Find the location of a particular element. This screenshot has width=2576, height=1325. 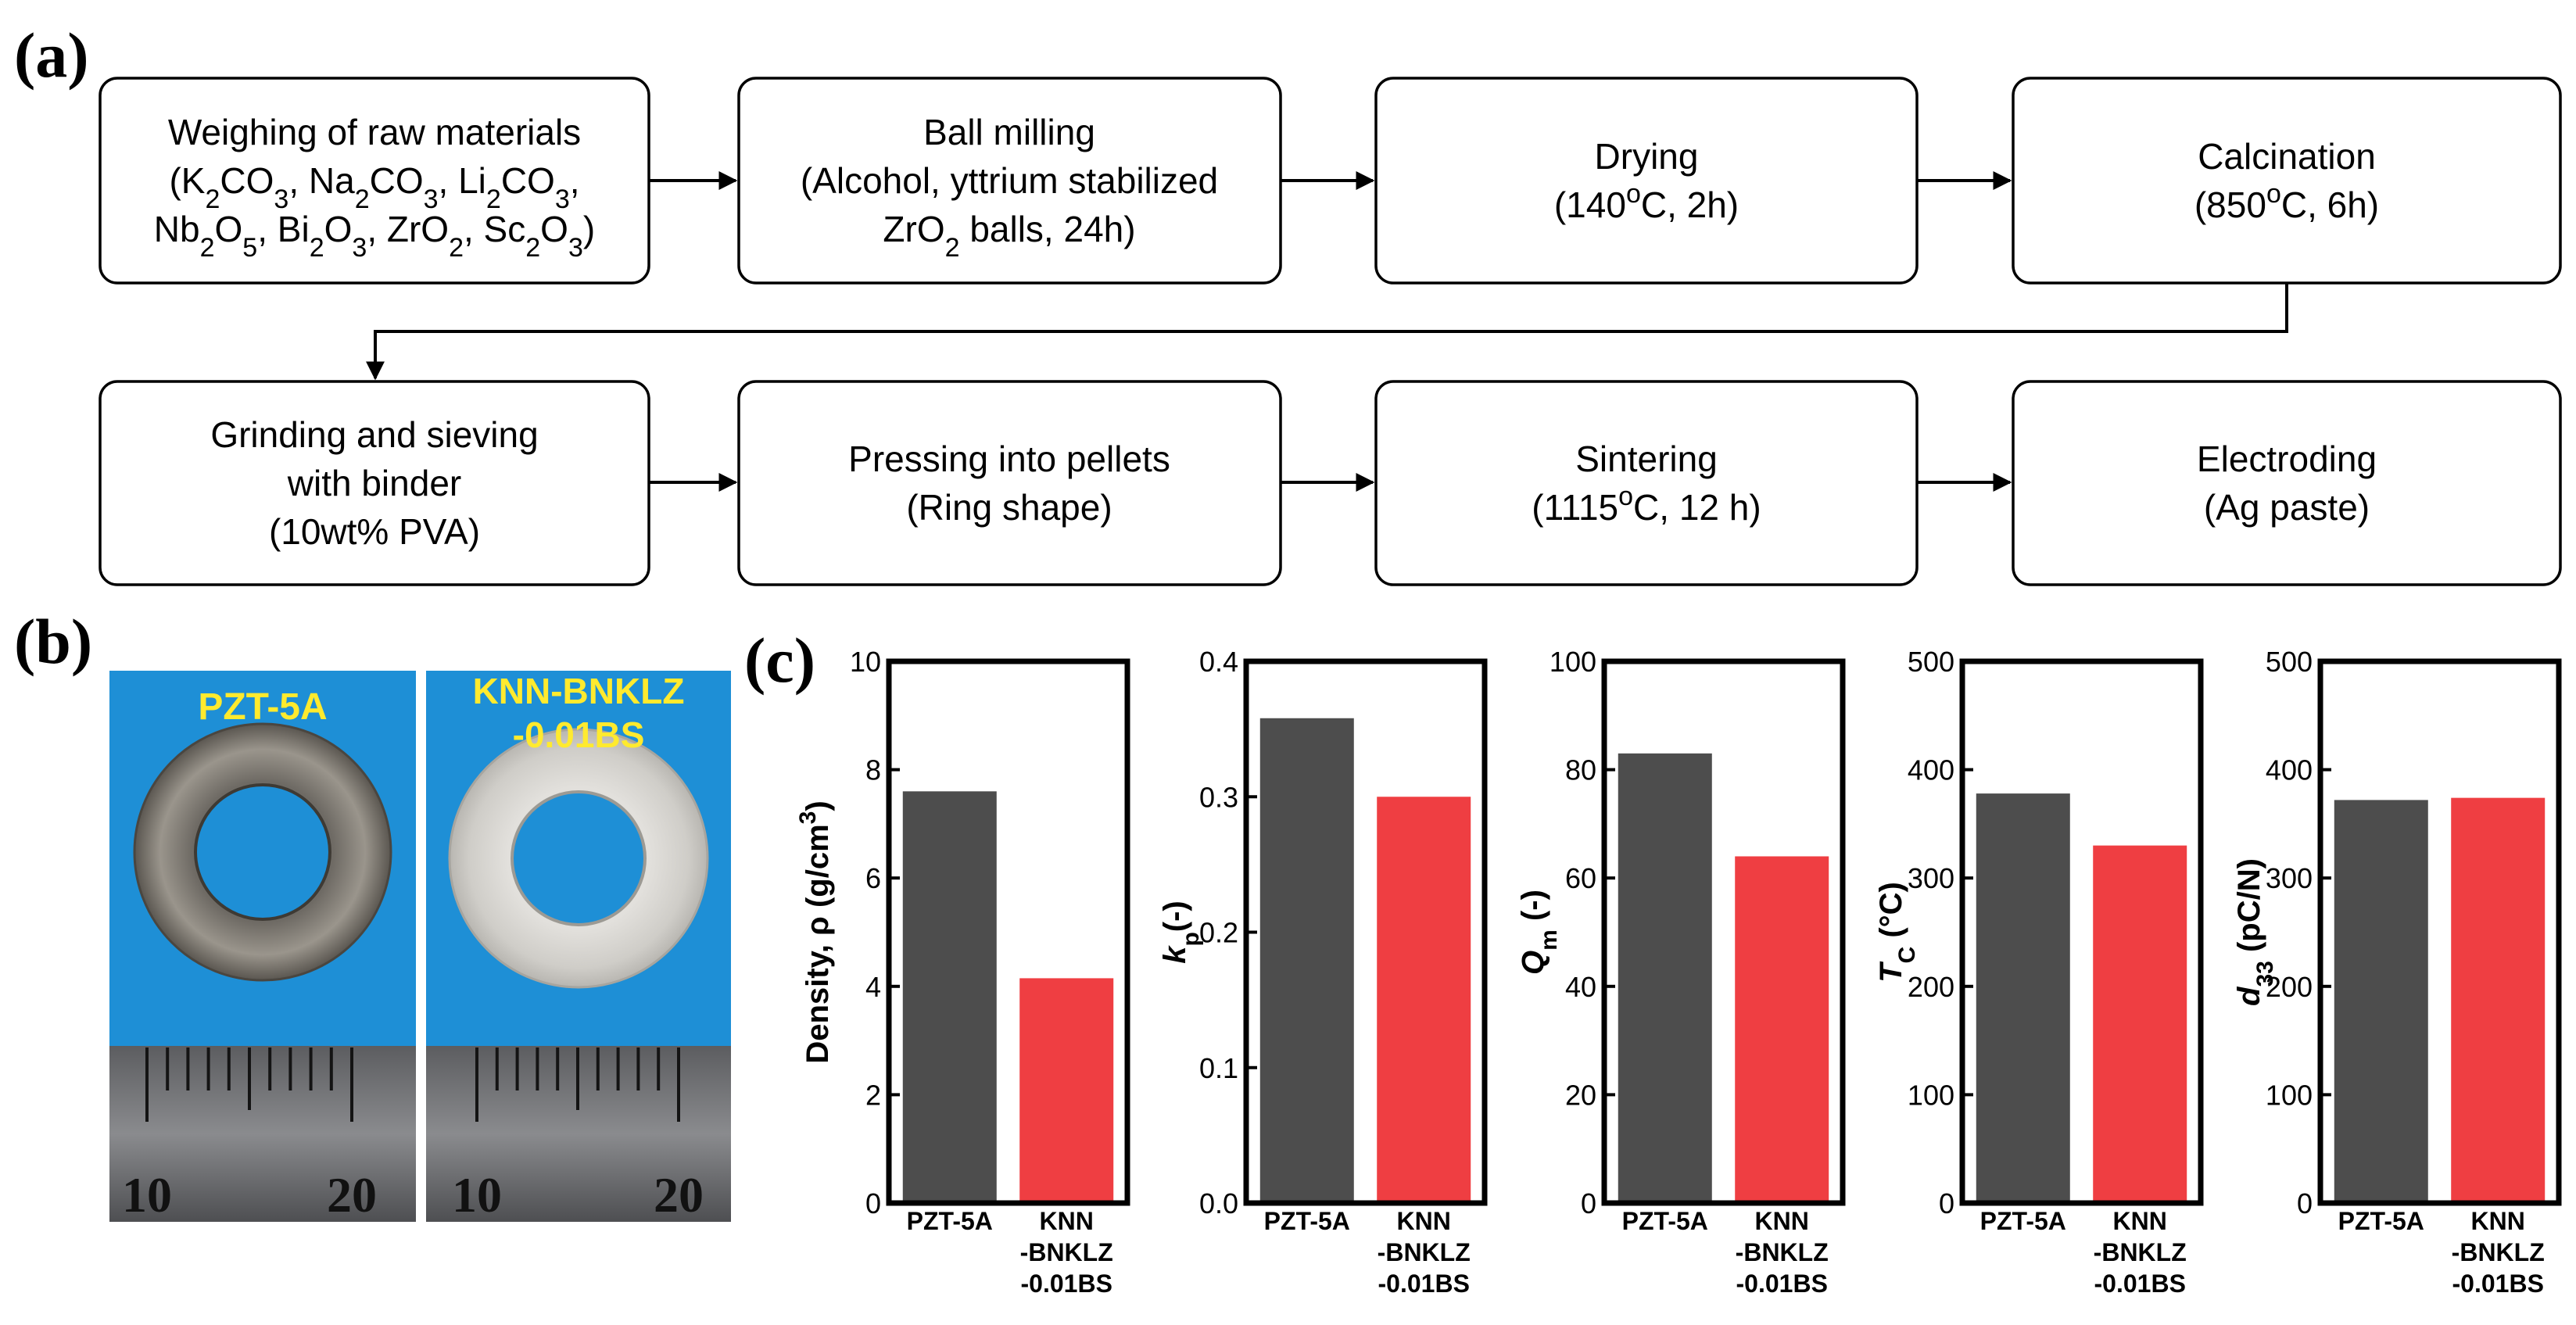

step-1-line-3: Nb2O5, Bi2O3, ZrO2, Sc2O3) is located at coordinates (374, 236).